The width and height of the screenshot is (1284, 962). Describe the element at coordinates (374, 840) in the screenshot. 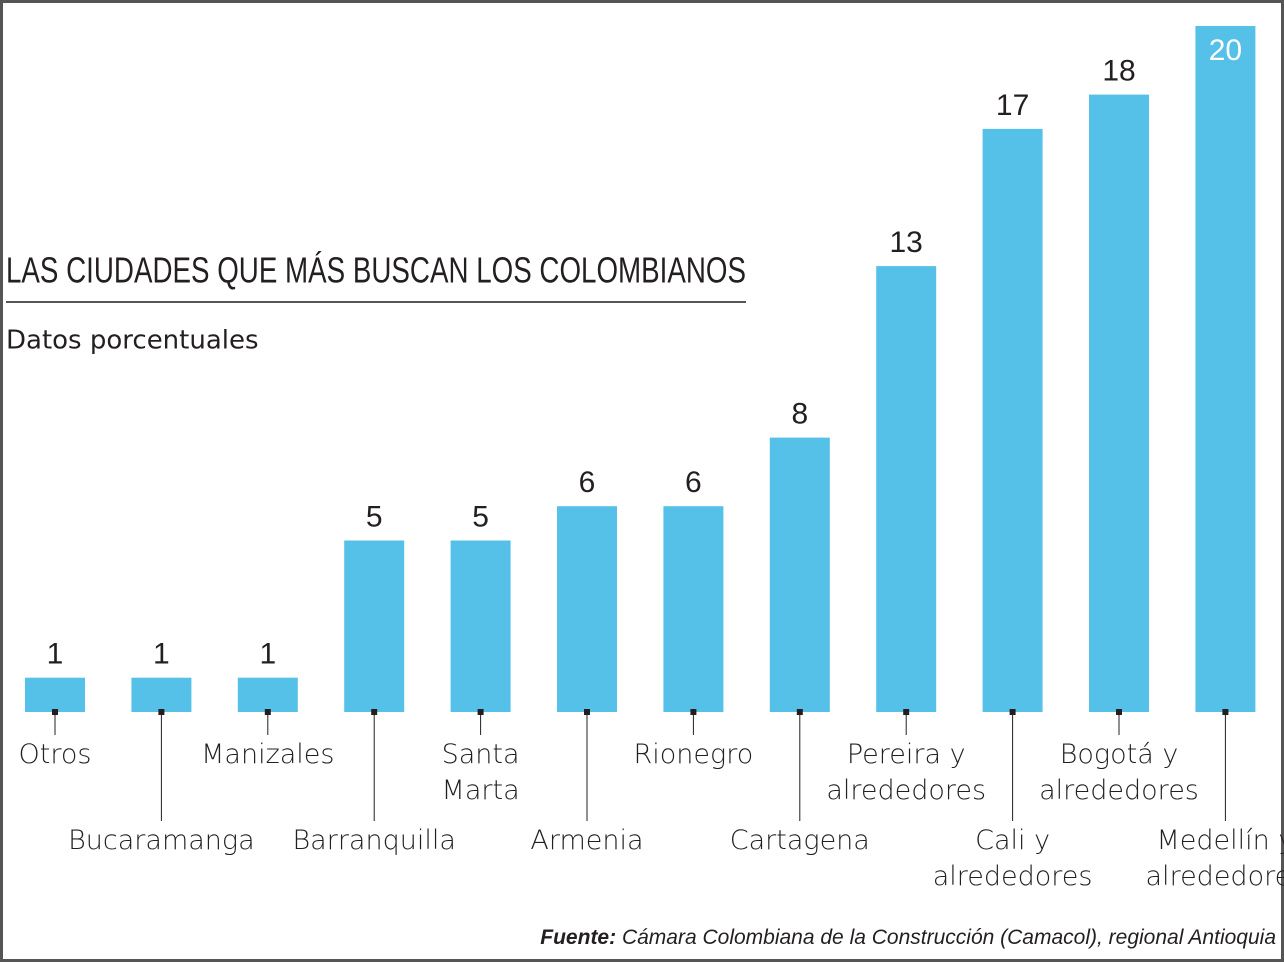

I see `x-tick-label: Barranquilla` at that location.